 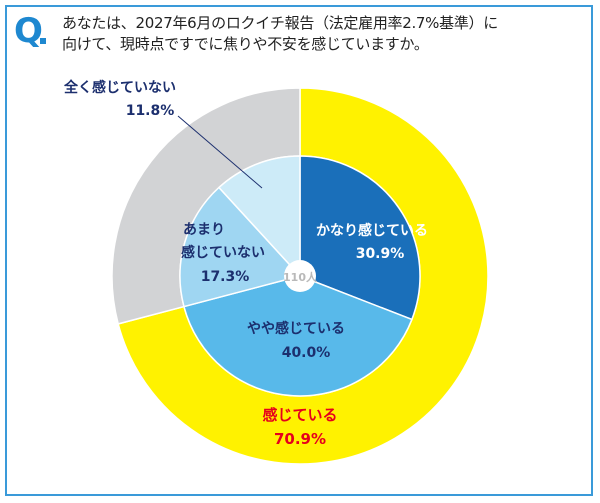 I want to click on label-amari-value: 17.3%, so click(x=225, y=277).